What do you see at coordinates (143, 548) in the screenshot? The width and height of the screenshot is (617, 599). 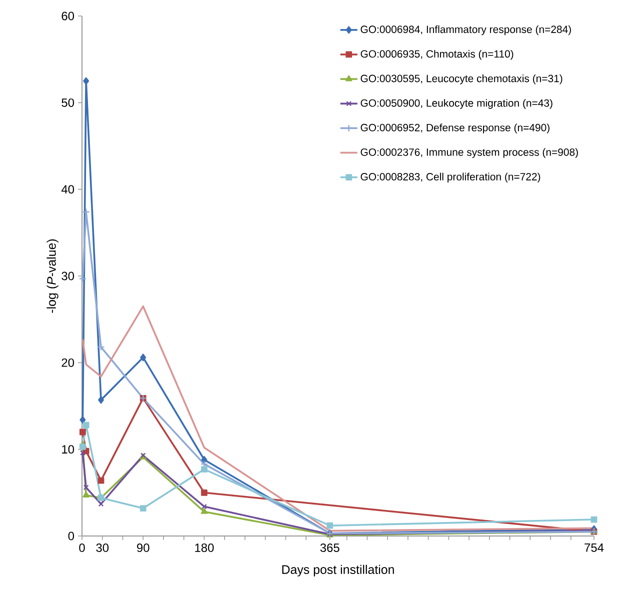 I see `x-tick-label: 90` at bounding box center [143, 548].